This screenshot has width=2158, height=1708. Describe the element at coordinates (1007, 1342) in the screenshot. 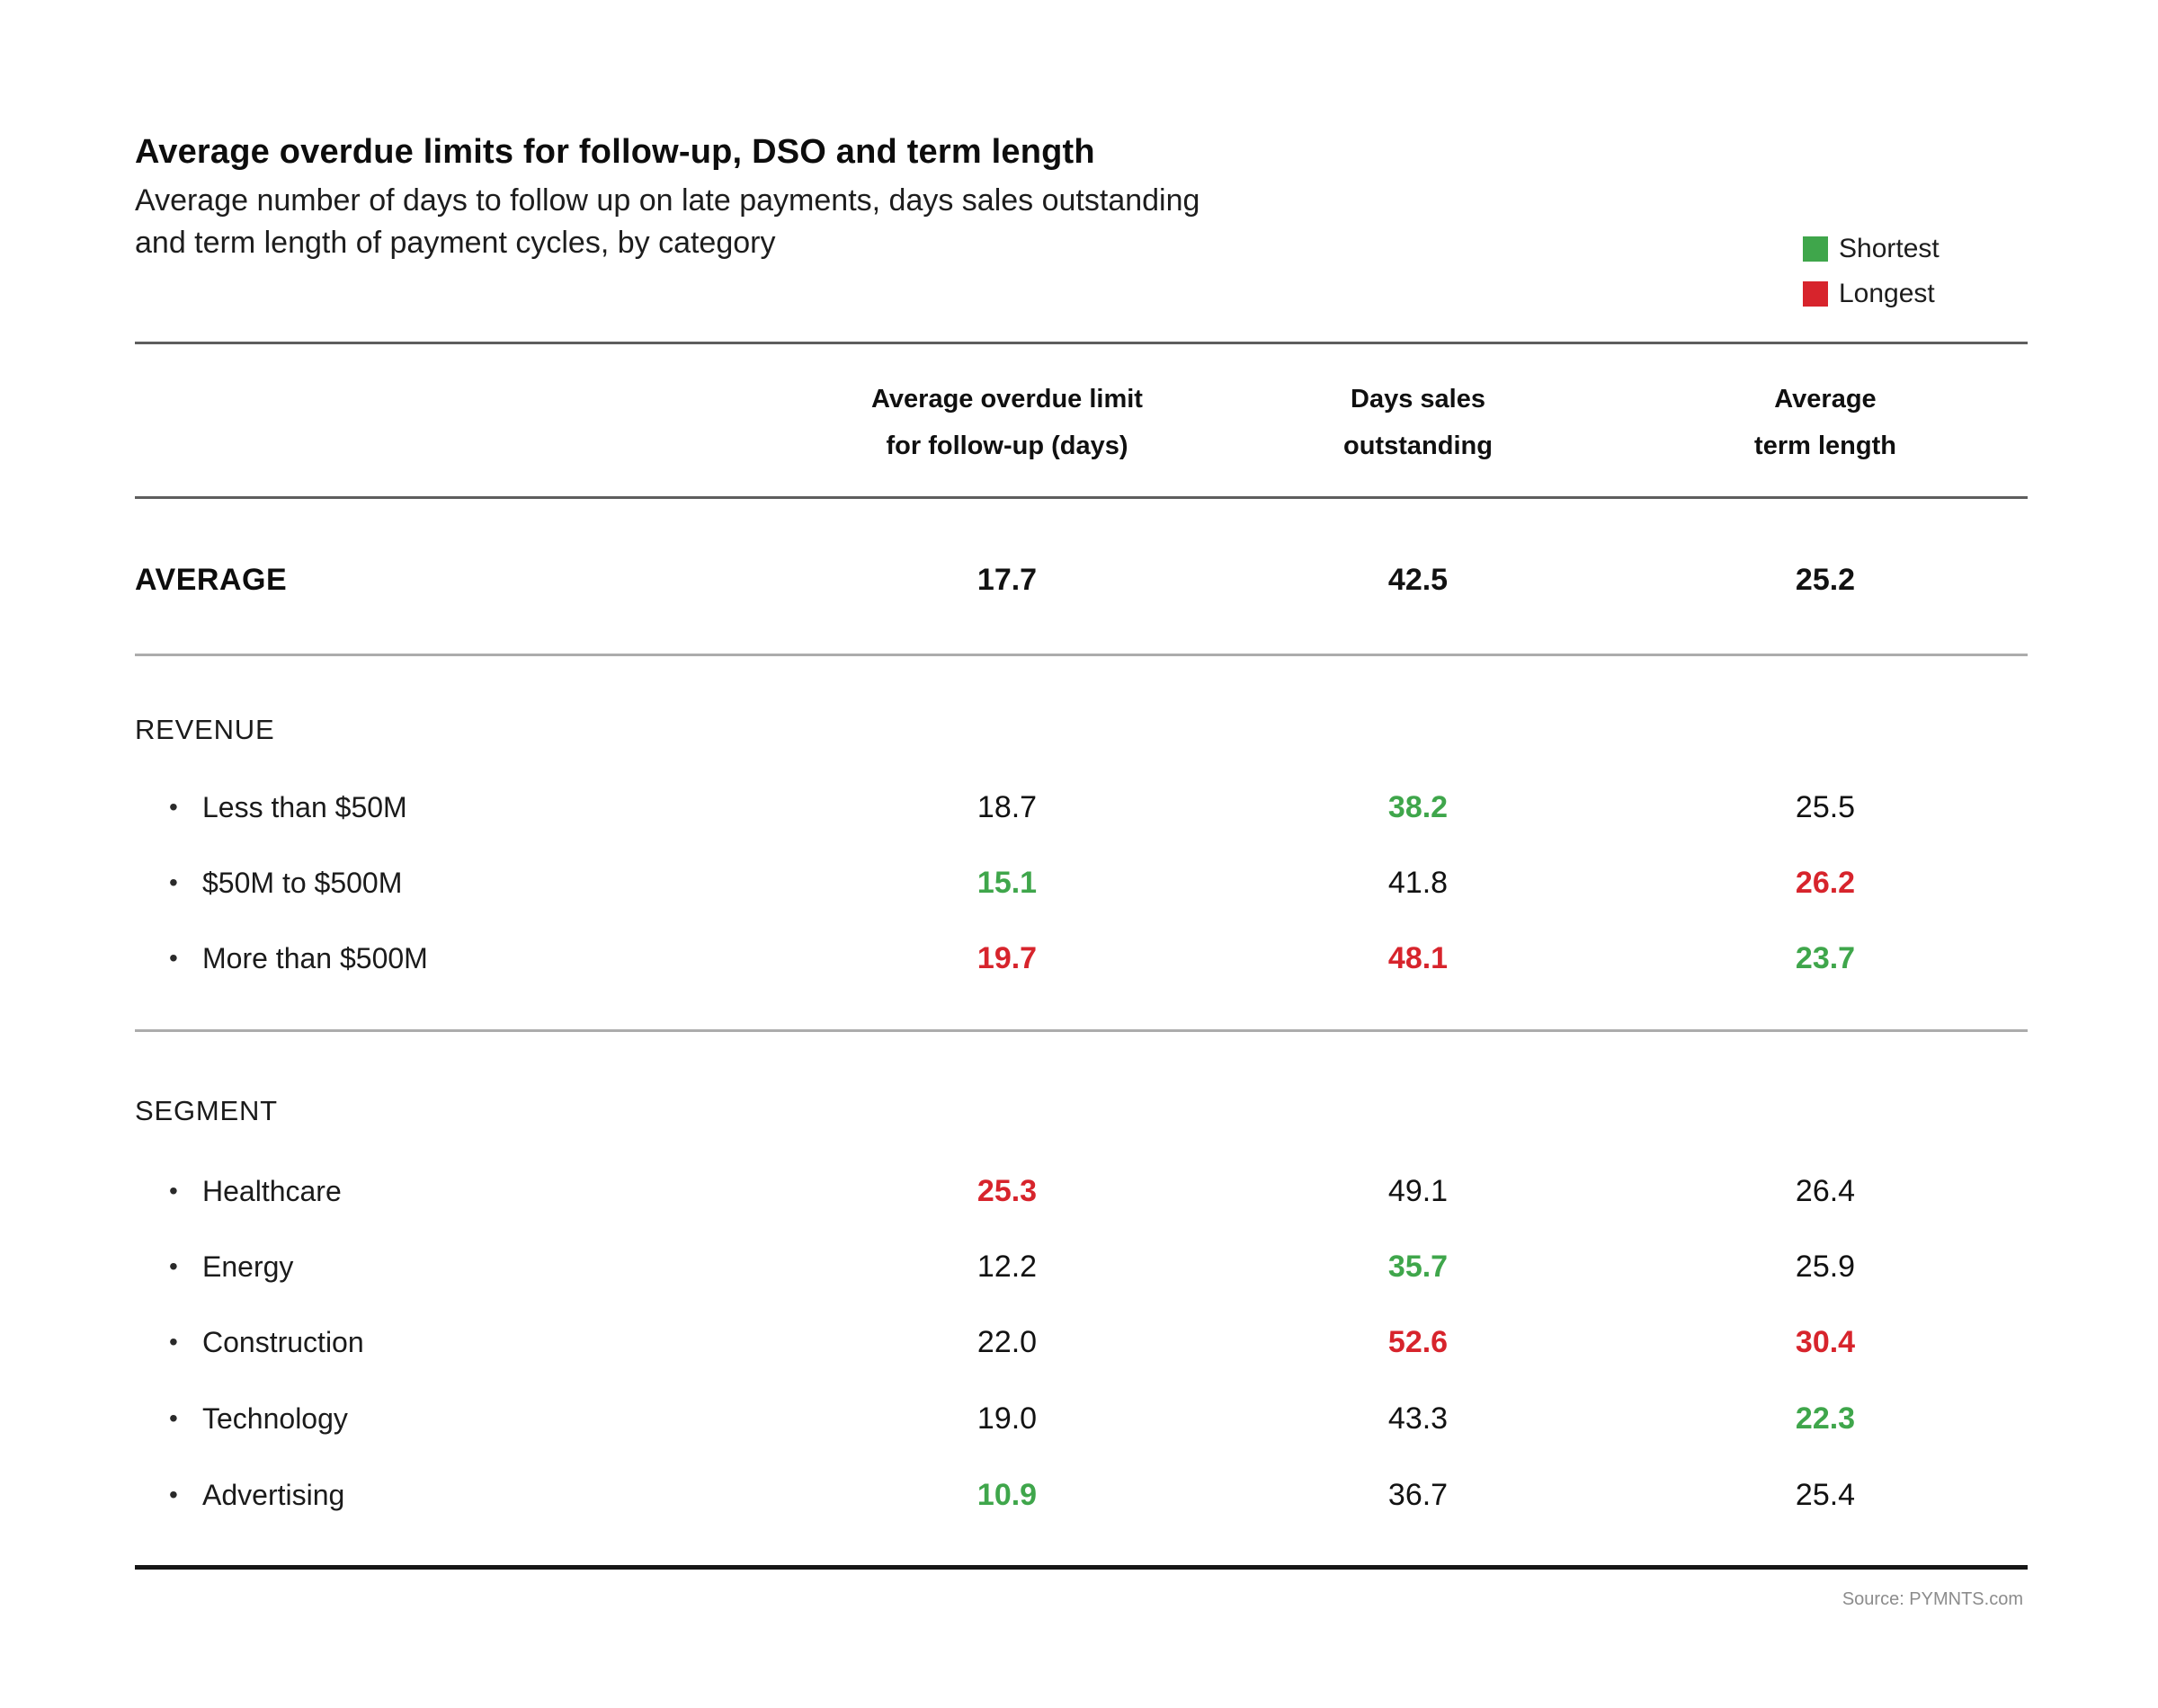

I see `cell-value: 22.0` at that location.